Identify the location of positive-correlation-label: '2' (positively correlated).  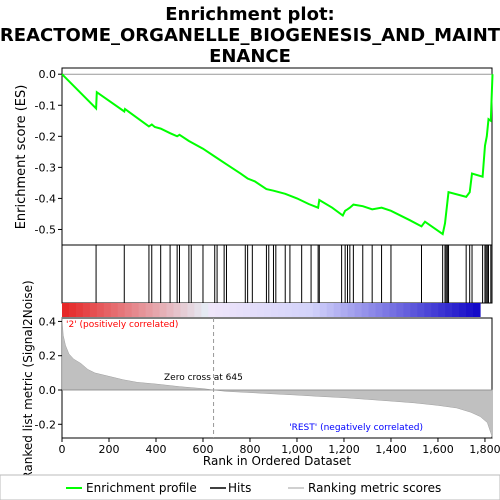
(122, 325).